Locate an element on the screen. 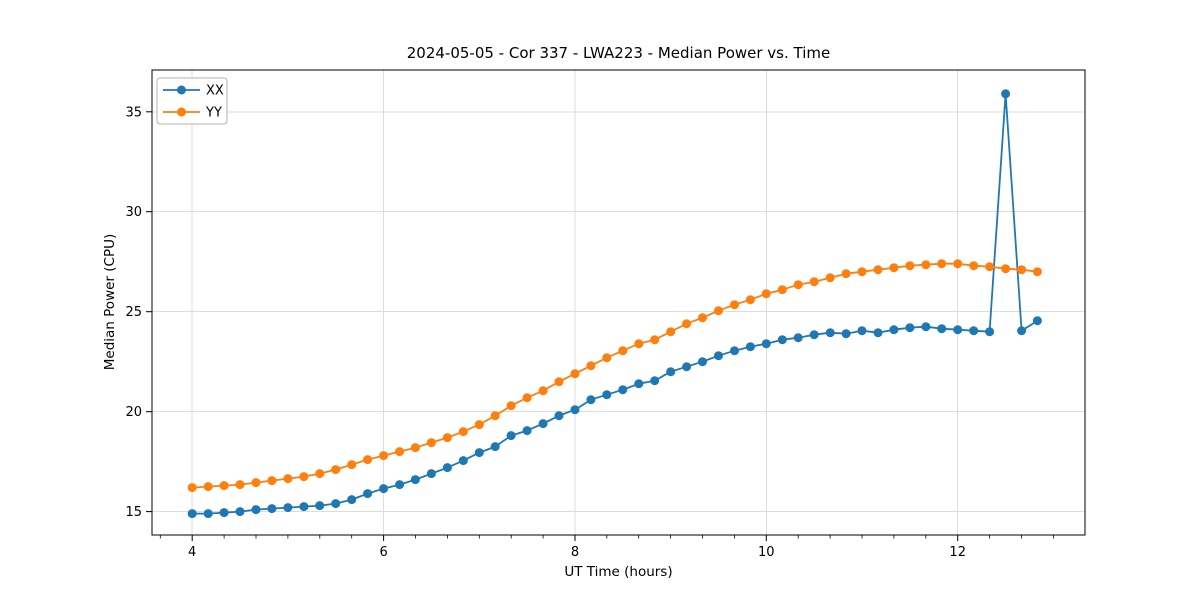 This screenshot has width=1200, height=600. y-tick-label: 25 is located at coordinates (133, 312).